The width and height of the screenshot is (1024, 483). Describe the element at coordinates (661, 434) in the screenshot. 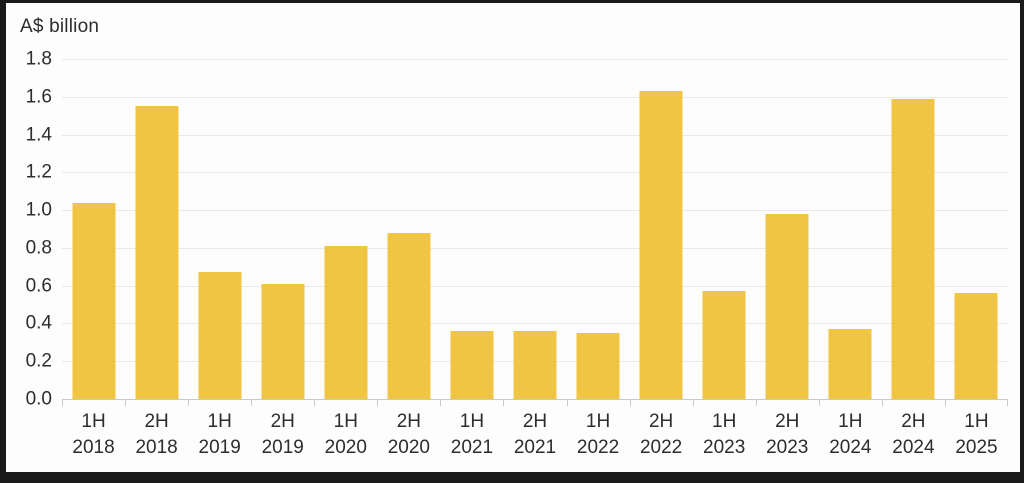

I see `x-tick-label-2h-2022: 2H 2022` at that location.